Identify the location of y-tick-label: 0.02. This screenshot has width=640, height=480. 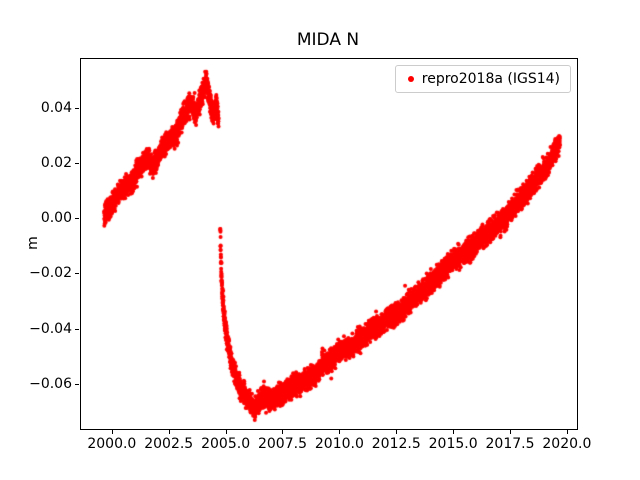
(56, 162).